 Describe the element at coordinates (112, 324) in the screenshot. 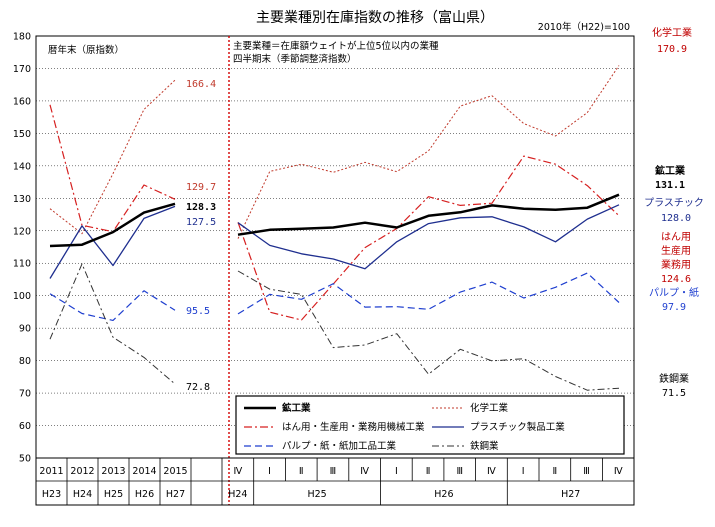

I see `annual-series-steel` at that location.